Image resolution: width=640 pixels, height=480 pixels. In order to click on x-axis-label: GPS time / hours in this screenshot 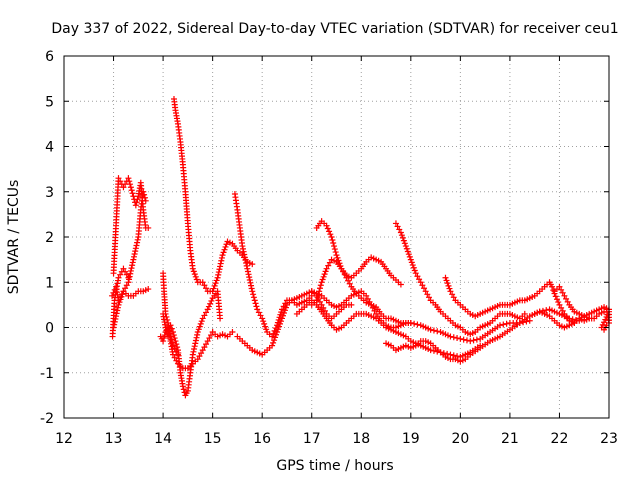, I will do `click(334, 466)`.